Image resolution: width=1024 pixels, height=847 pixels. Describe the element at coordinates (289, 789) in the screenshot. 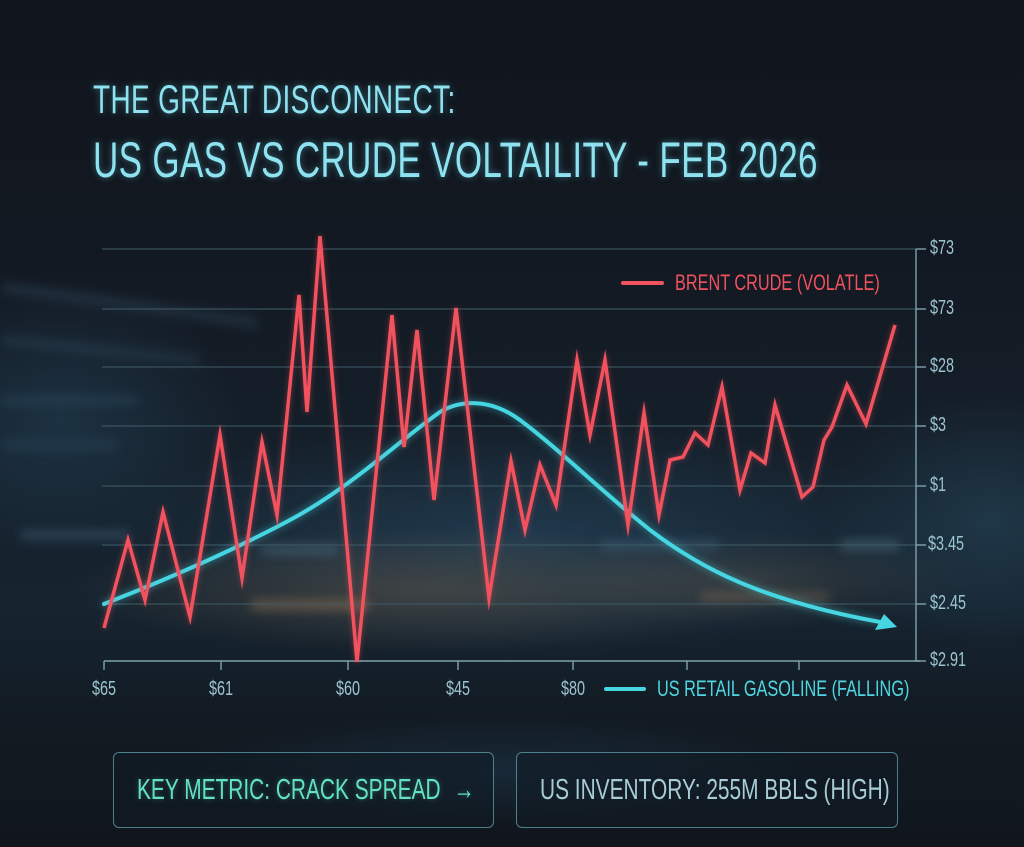

I see `key-metric-label: KEY METRIC: CRACK SPREAD` at that location.